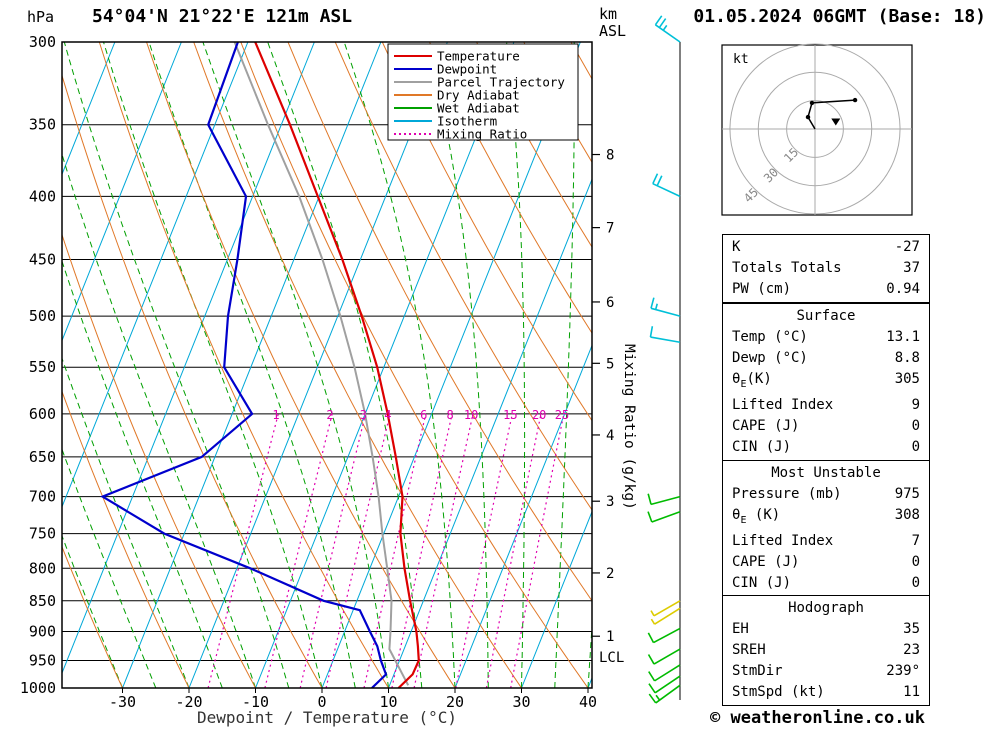 This screenshot has width=1000, height=733. I want to click on pressure-tick-label: 800, so click(42, 568).